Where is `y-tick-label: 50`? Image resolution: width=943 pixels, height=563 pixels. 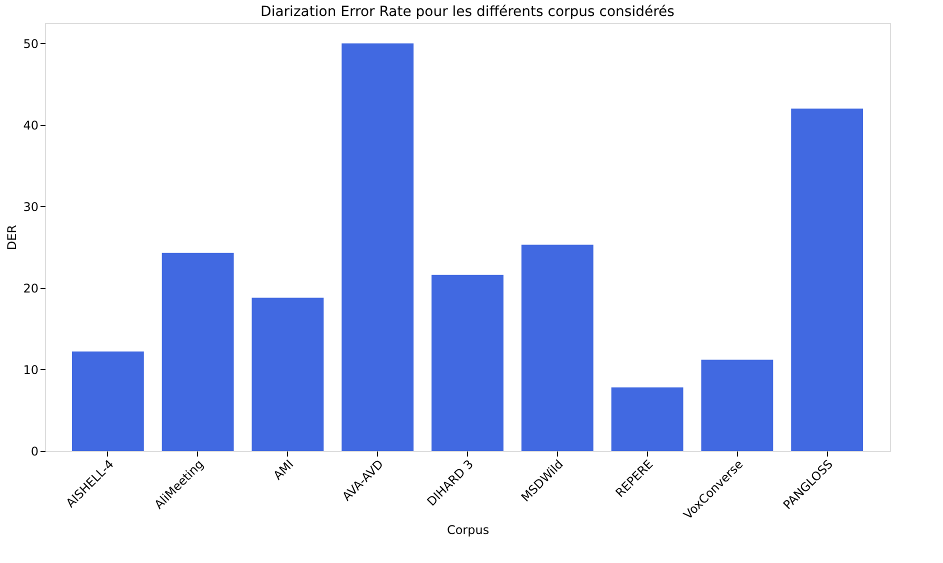
y-tick-label: 50 is located at coordinates (30, 43).